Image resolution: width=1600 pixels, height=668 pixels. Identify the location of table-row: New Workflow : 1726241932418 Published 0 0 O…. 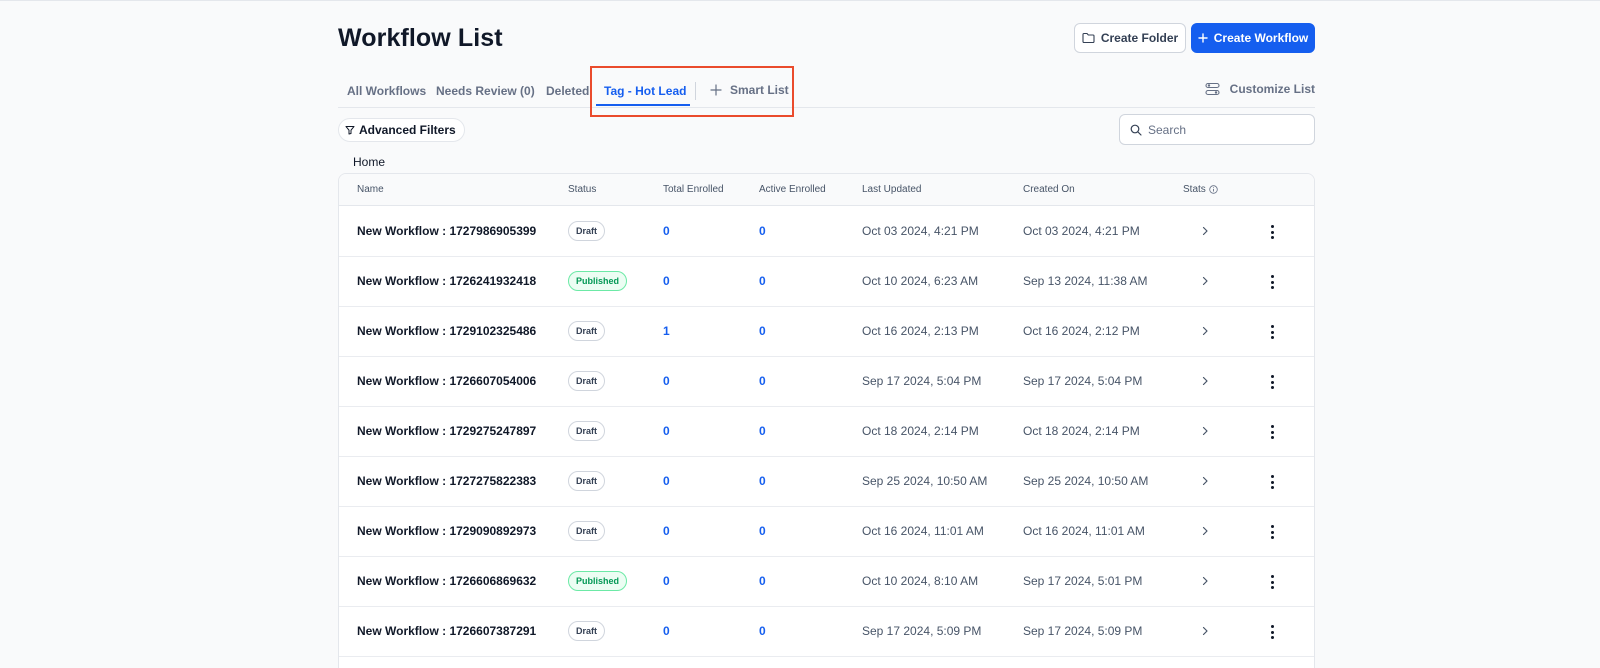
(826, 281).